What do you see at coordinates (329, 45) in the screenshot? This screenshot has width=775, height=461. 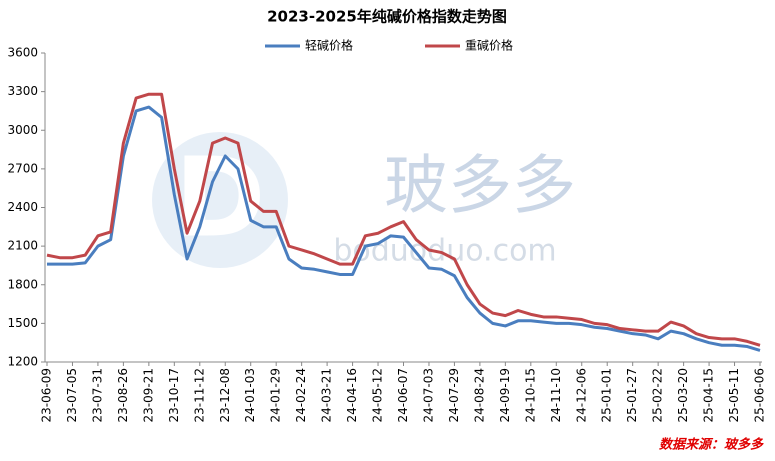 I see `legend-label: 轻碱价格` at bounding box center [329, 45].